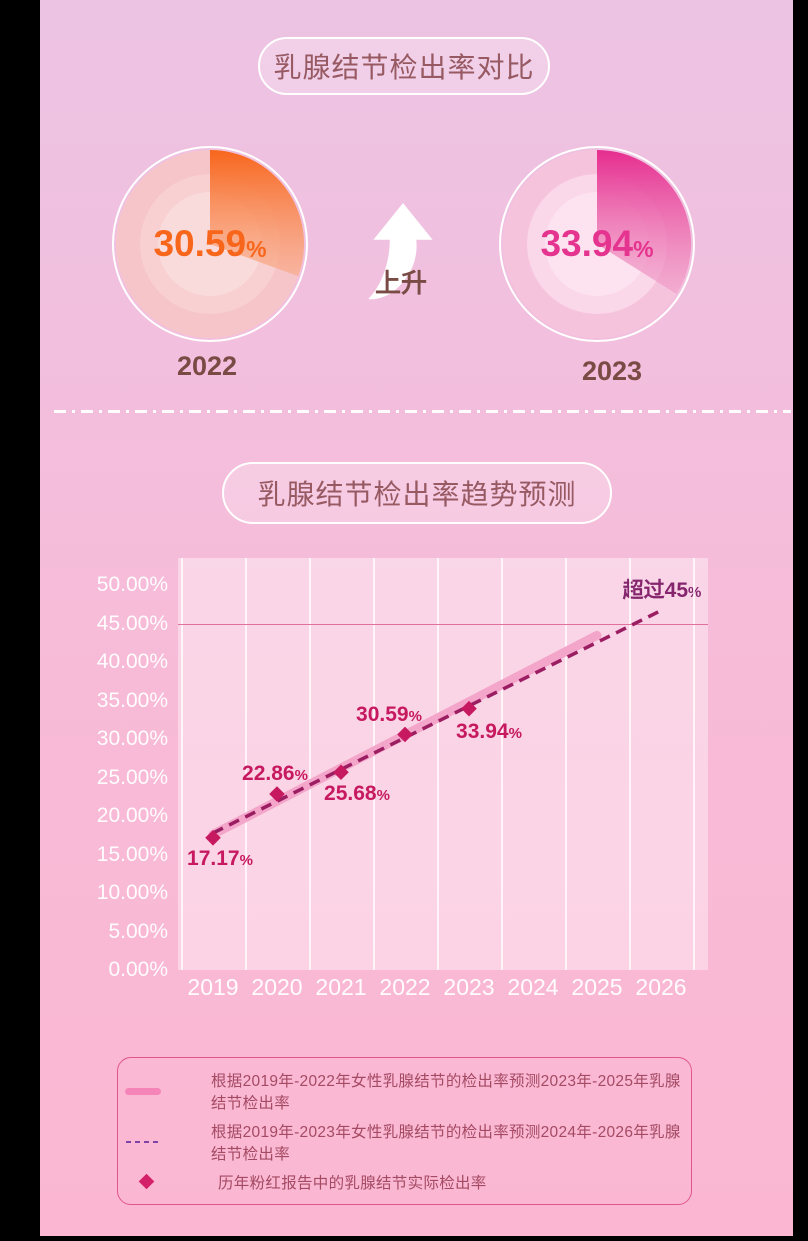 The height and width of the screenshot is (1241, 808). What do you see at coordinates (469, 987) in the screenshot?
I see `x-axis-label-2023: 2023` at bounding box center [469, 987].